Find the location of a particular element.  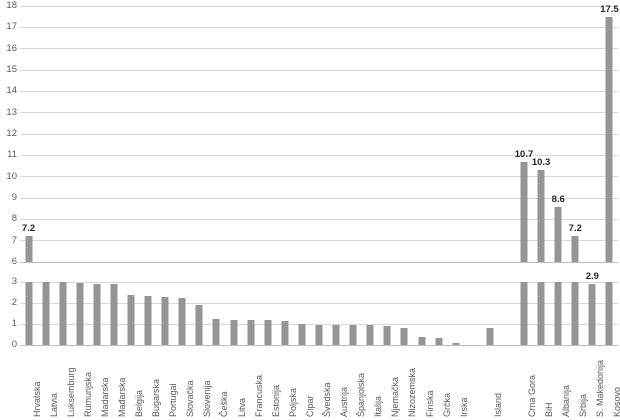

bar-Irska is located at coordinates (456, 343).